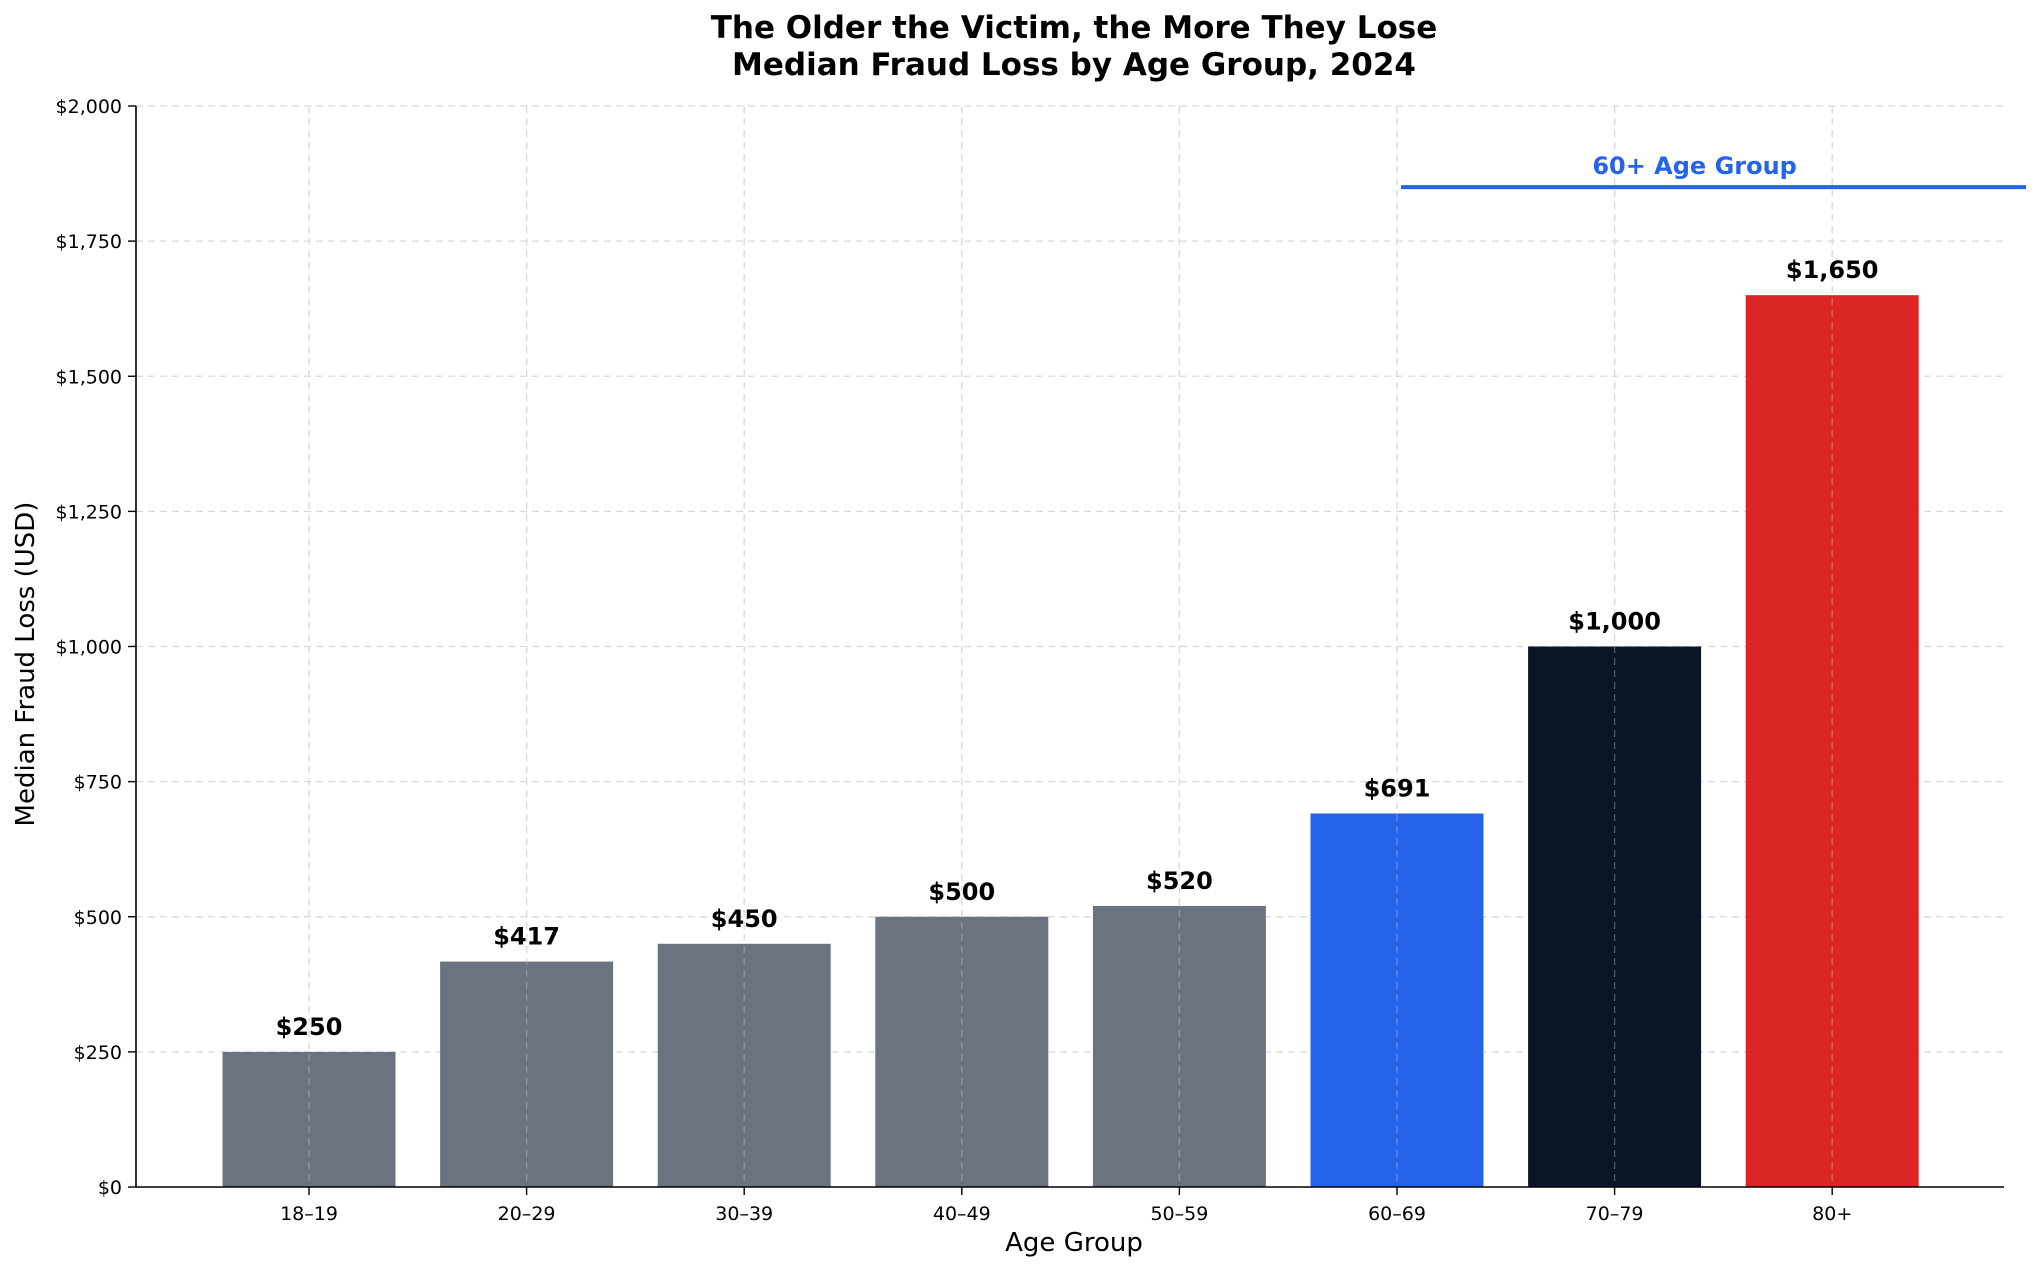 The height and width of the screenshot is (1271, 2035). I want to click on bar-20–29, so click(527, 1074).